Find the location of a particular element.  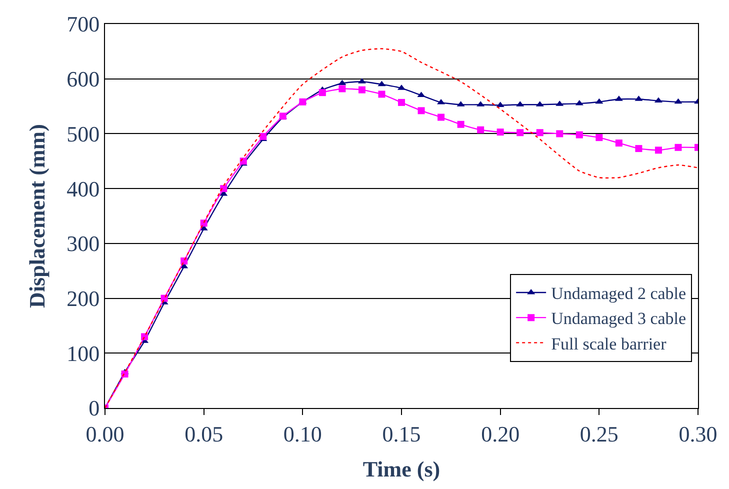

x-tick-label: 0.15 is located at coordinates (401, 433).